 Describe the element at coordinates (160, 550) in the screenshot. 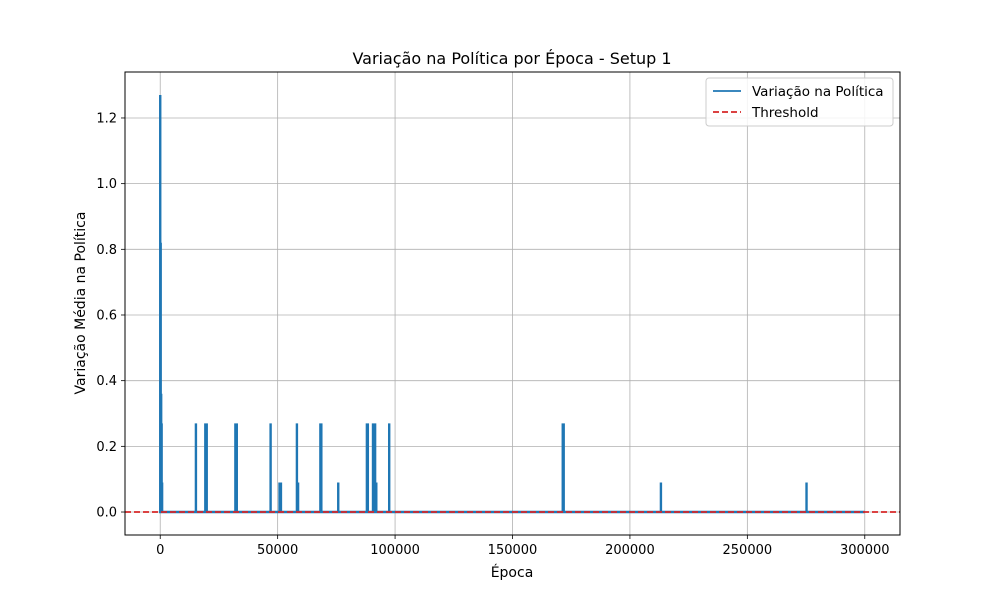

I see `x-tick-label: 0` at that location.